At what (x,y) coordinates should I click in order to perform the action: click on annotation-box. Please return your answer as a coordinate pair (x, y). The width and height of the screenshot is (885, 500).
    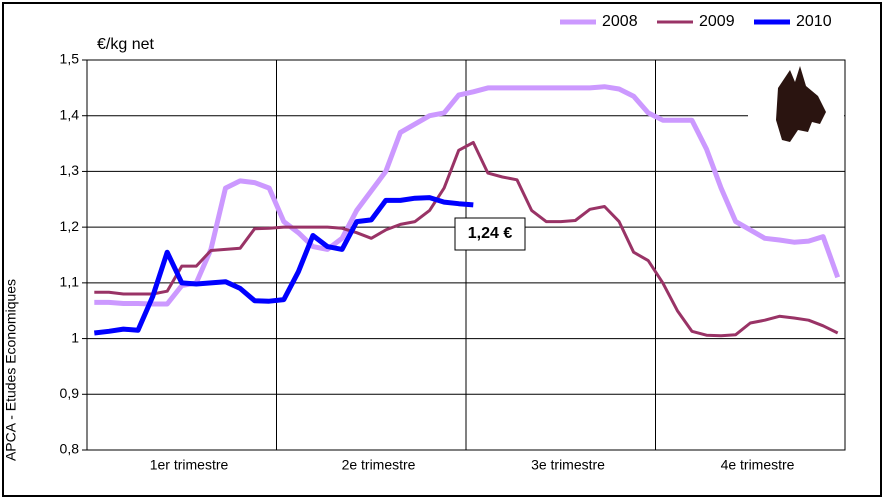
    Looking at the image, I should click on (490, 234).